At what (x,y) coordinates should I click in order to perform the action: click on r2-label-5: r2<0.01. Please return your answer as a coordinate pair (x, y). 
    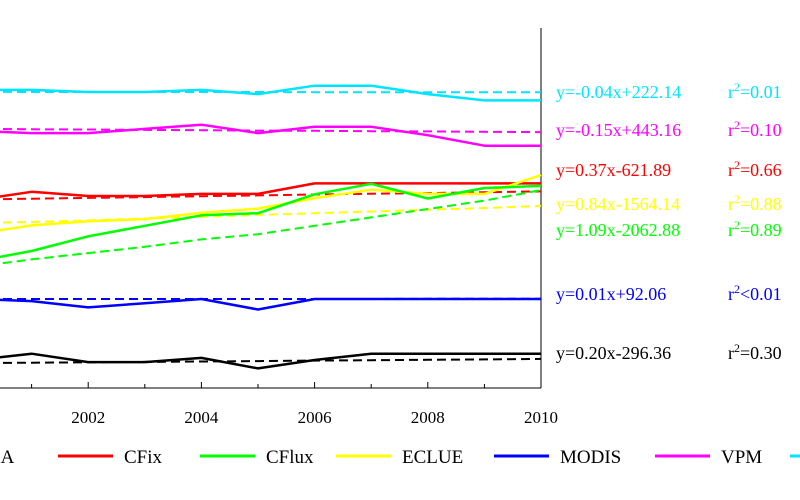
    Looking at the image, I should click on (755, 293).